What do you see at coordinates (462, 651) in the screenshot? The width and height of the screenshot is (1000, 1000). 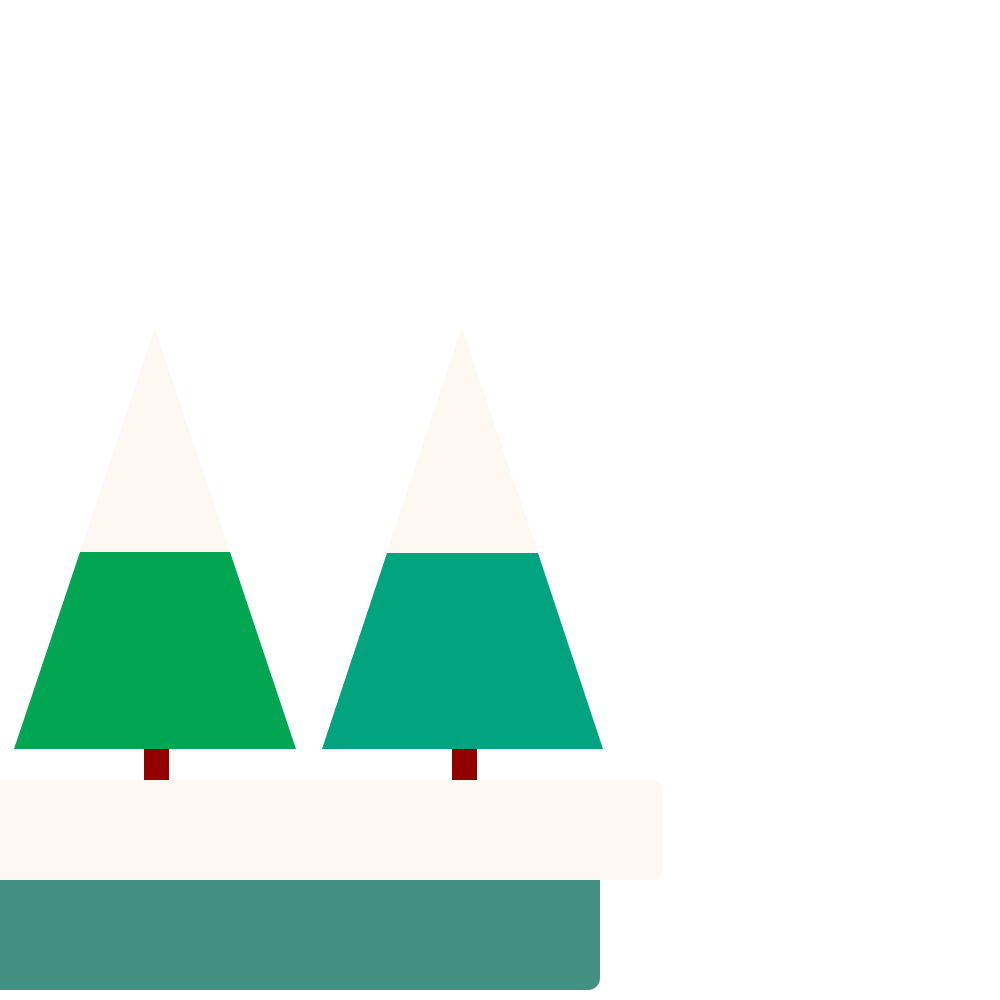 I see `tree-right-foliage` at bounding box center [462, 651].